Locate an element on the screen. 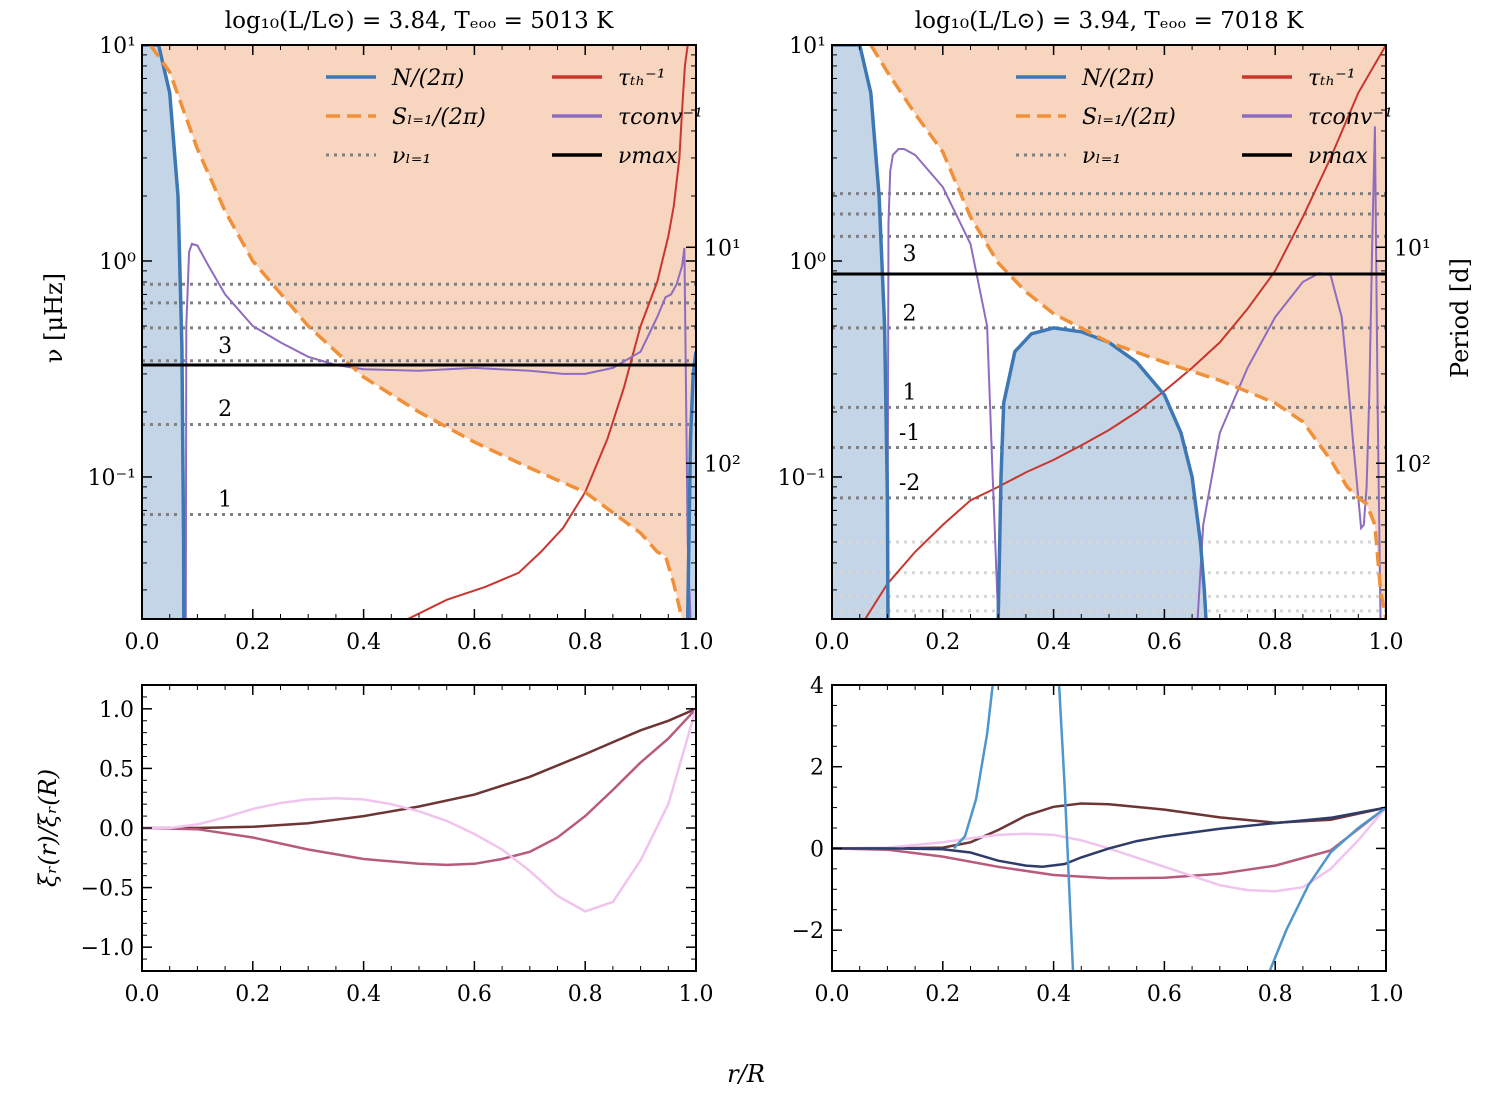  y-tick-label: 0 is located at coordinates (817, 849).